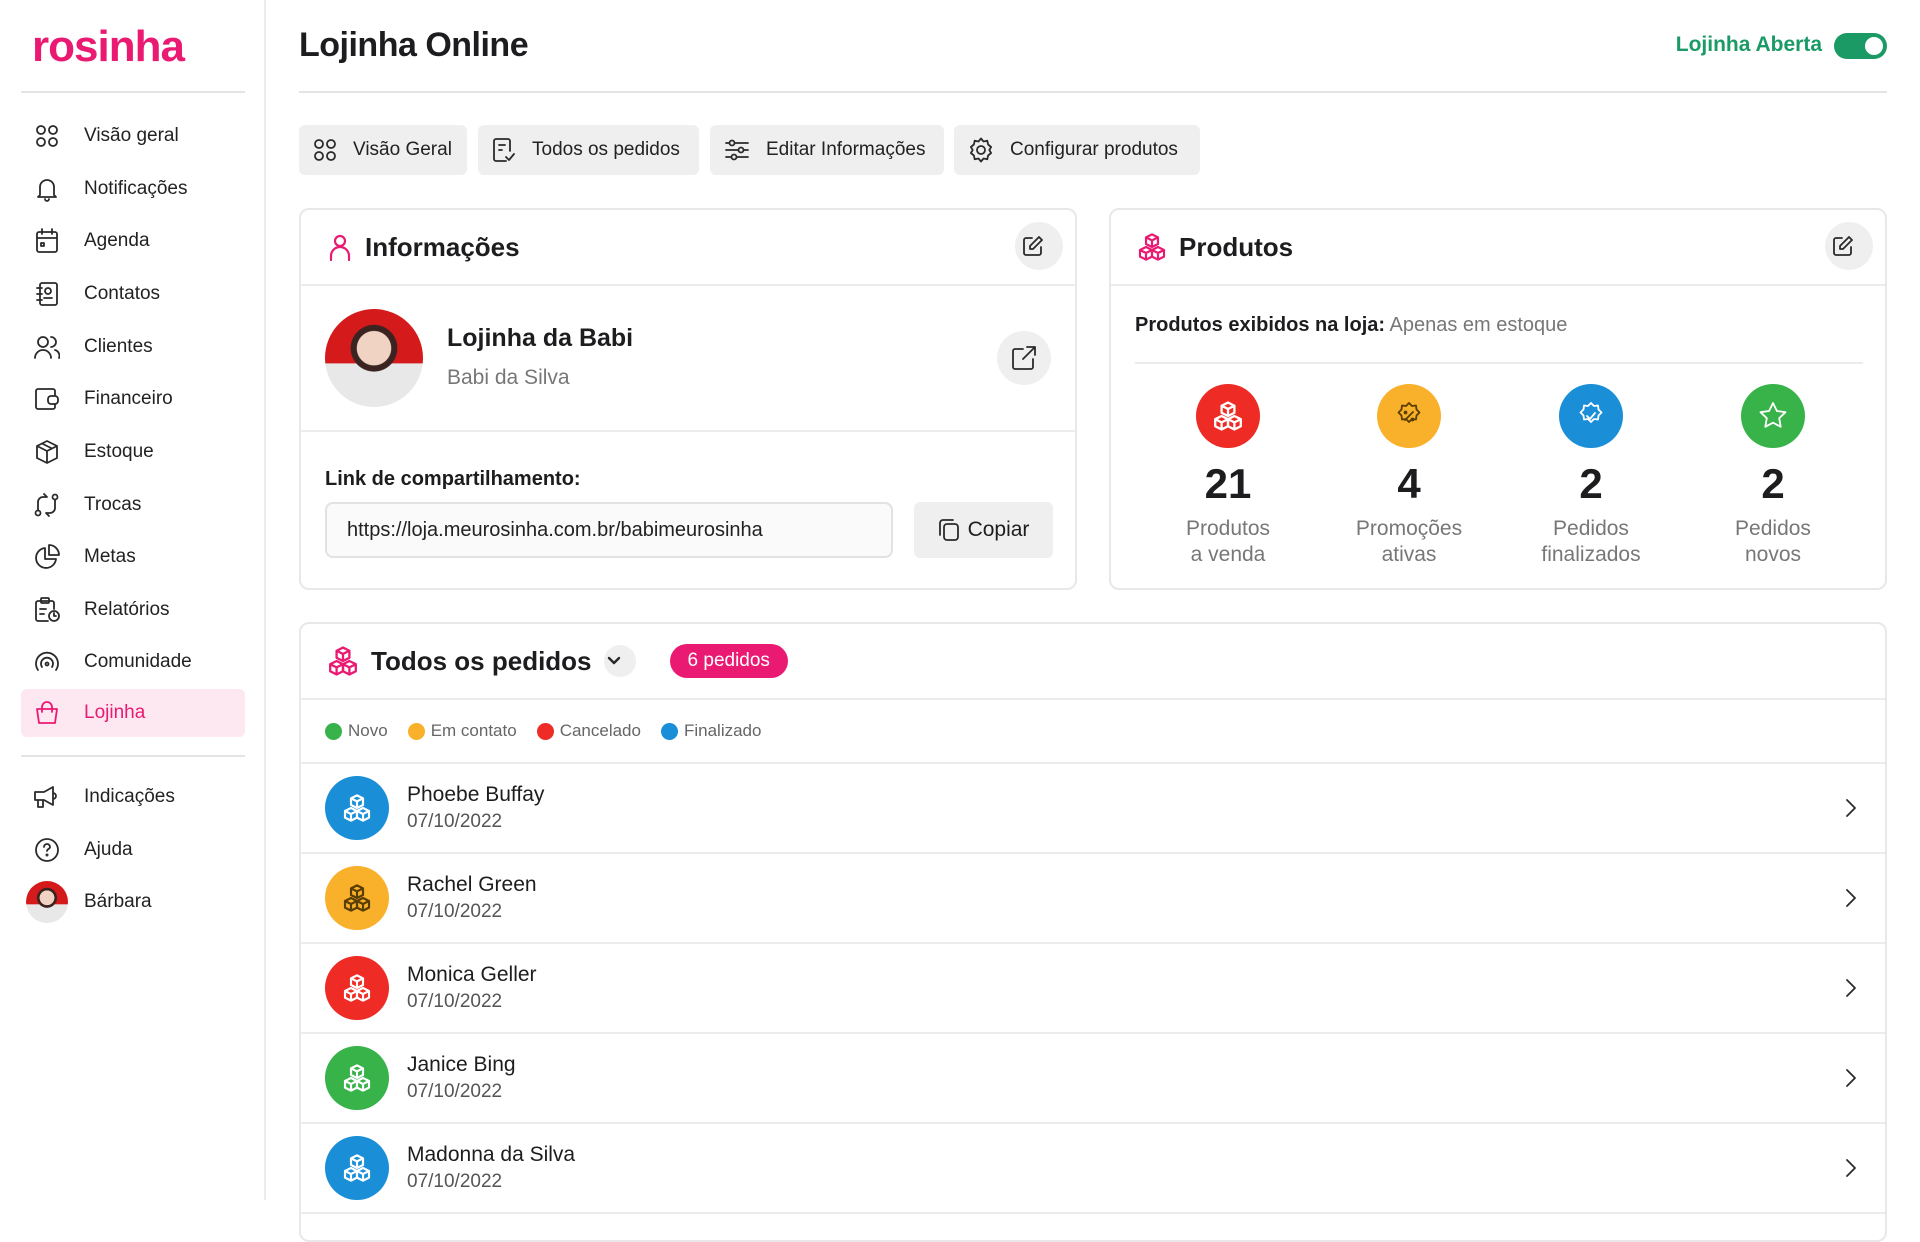 The height and width of the screenshot is (1242, 1920). What do you see at coordinates (1093, 662) in the screenshot?
I see `orders-card-header: Todos os pedidos 6 pedidos` at bounding box center [1093, 662].